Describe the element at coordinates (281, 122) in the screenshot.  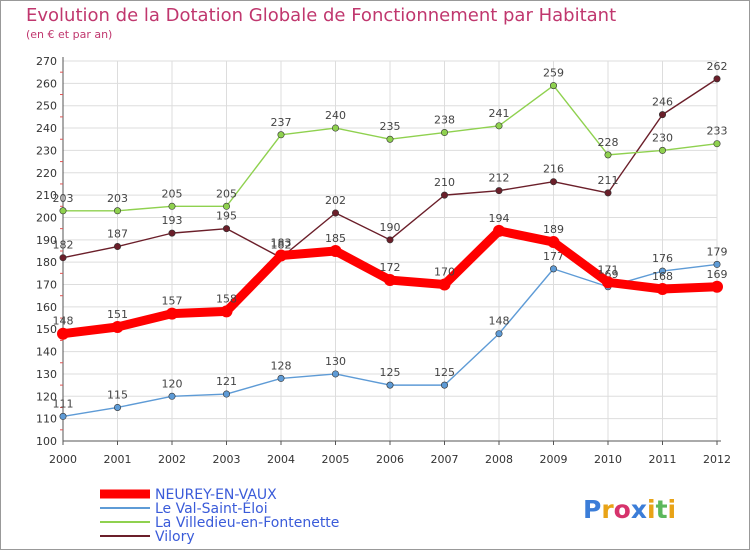
I see `data-label: 237` at that location.